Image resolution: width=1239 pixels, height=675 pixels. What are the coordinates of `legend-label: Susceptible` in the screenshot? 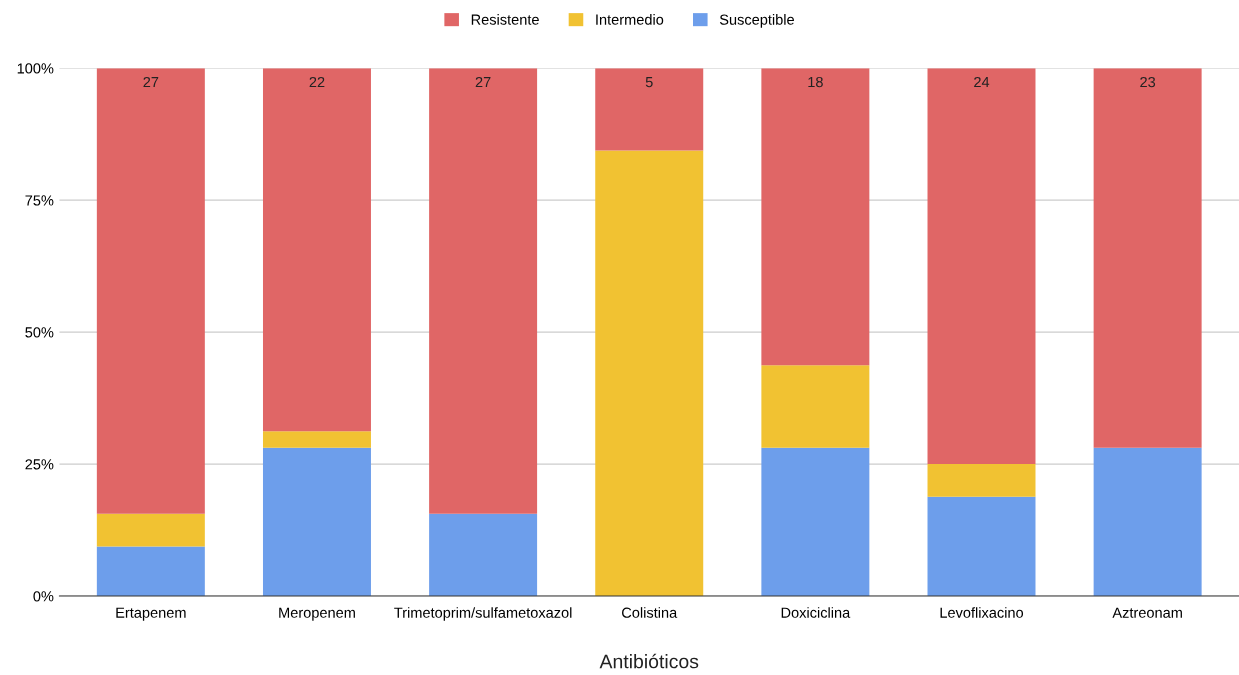 It's located at (756, 21).